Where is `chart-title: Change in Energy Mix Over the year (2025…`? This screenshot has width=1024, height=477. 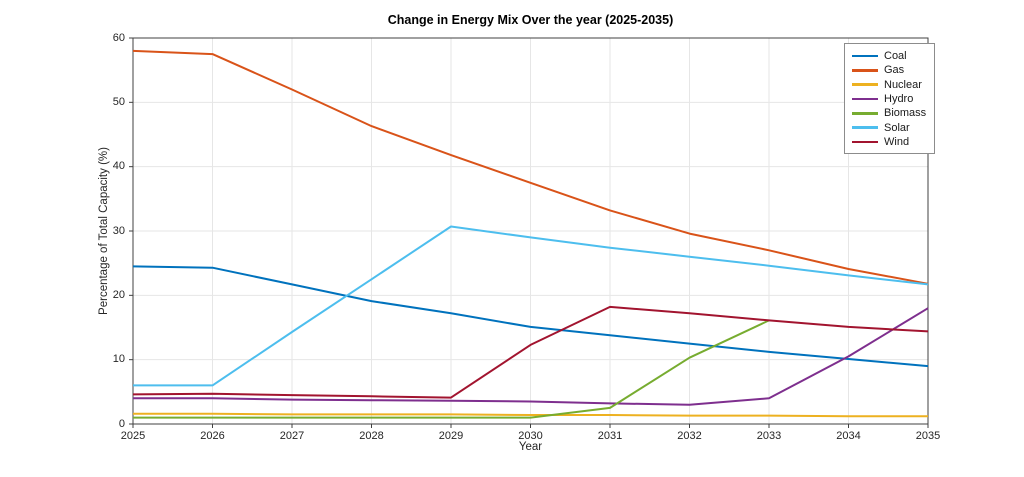 chart-title: Change in Energy Mix Over the year (2025… is located at coordinates (530, 20).